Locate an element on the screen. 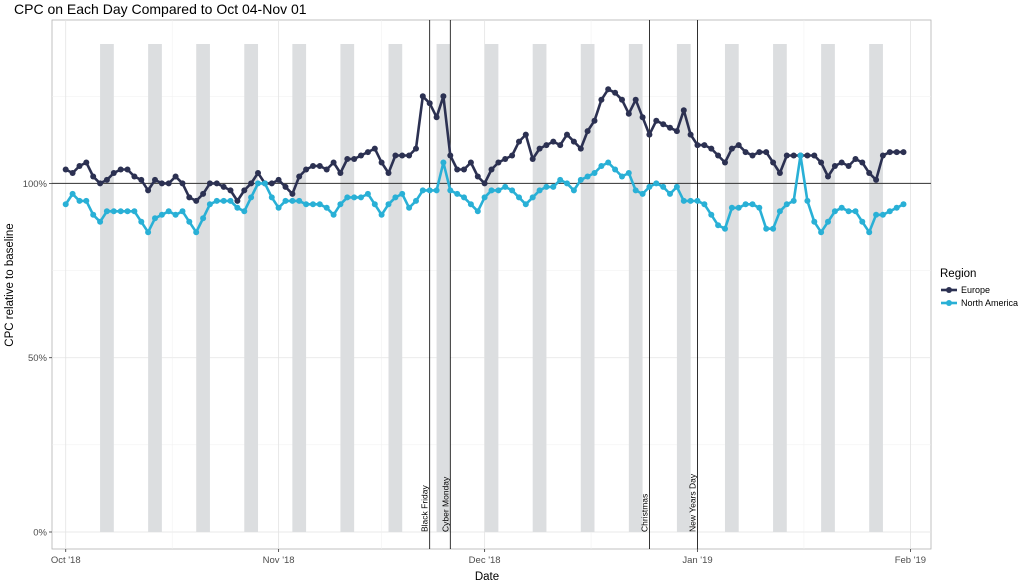  y-tick-label: 50% is located at coordinates (38, 358).